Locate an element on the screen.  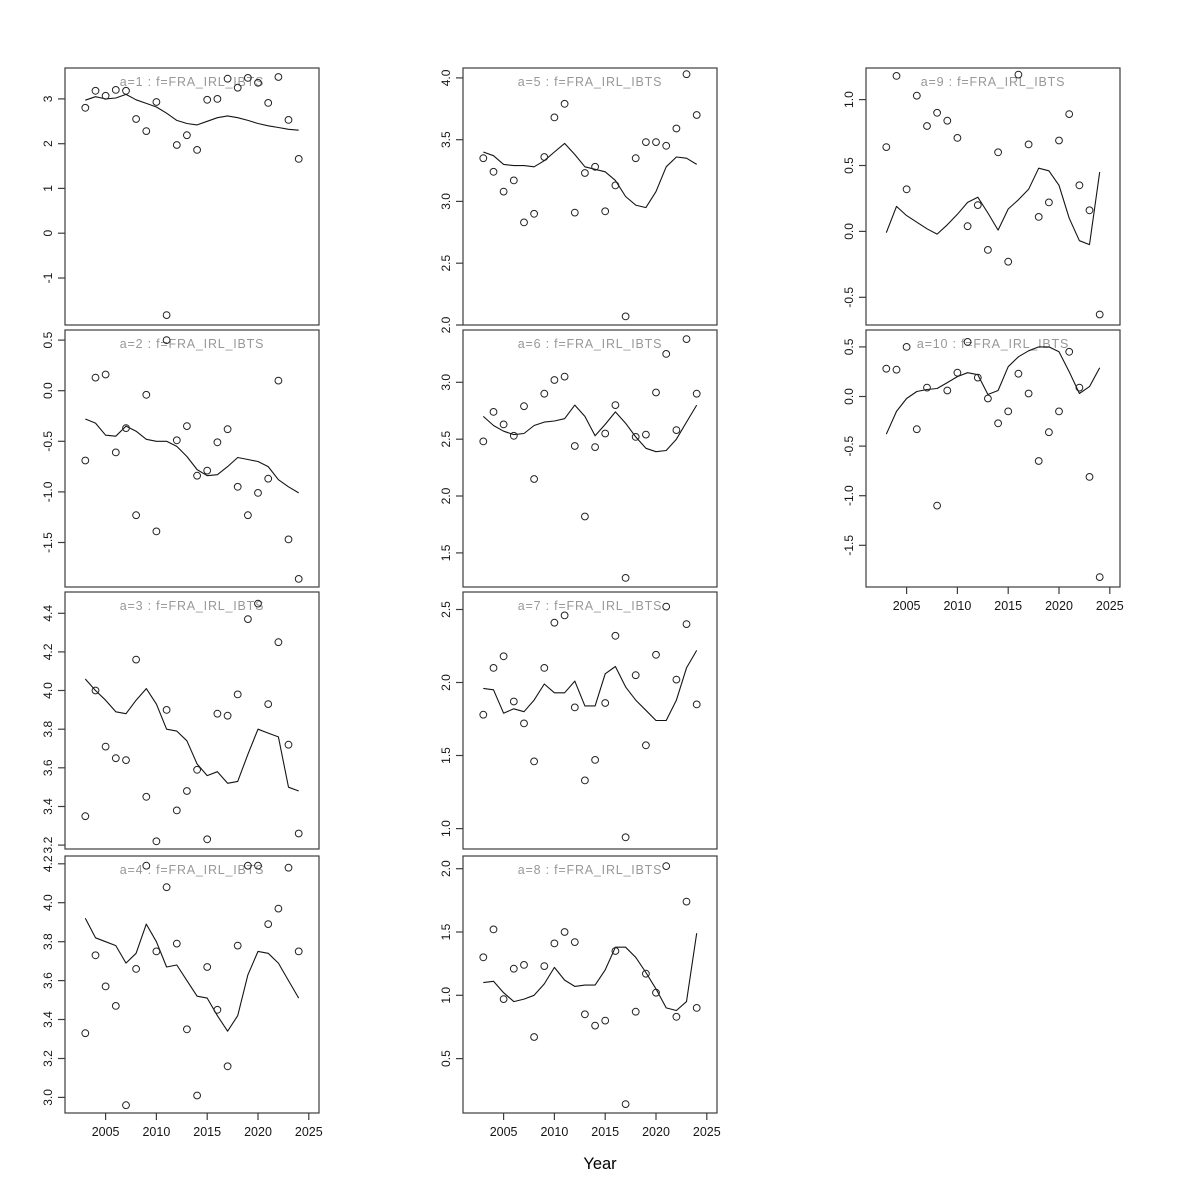
y-tick-label: 3.0 is located at coordinates (48, 1097).